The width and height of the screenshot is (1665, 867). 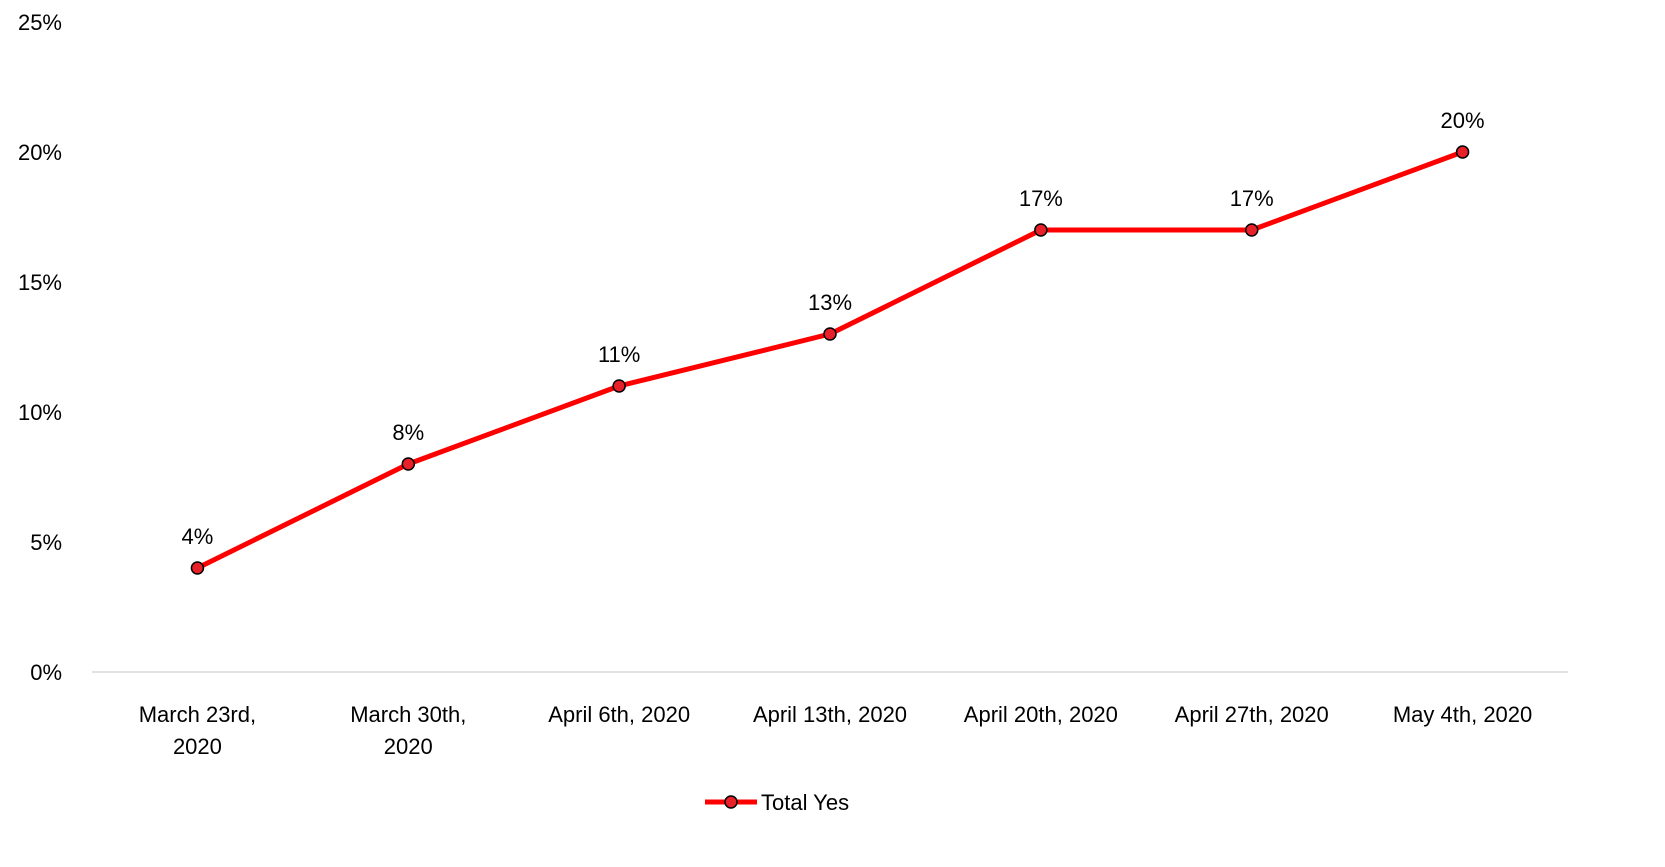 I want to click on x-tick-label: April 27th, 2020, so click(x=1252, y=714).